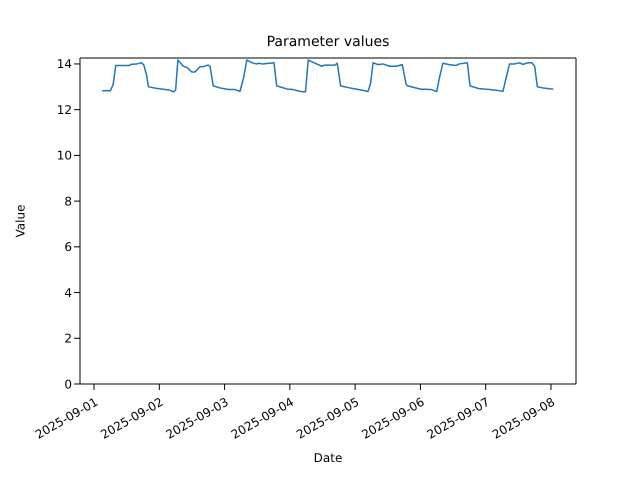 This screenshot has width=640, height=480. I want to click on chart-title: Parameter values, so click(328, 42).